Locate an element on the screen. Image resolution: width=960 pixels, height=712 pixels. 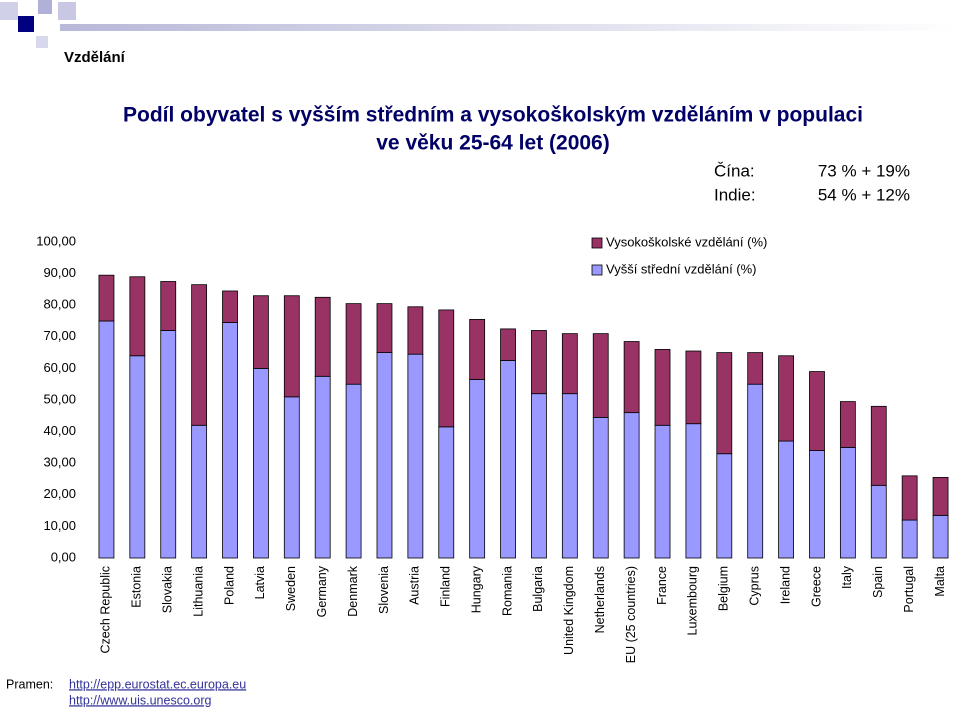
header-bar is located at coordinates (510, 27).